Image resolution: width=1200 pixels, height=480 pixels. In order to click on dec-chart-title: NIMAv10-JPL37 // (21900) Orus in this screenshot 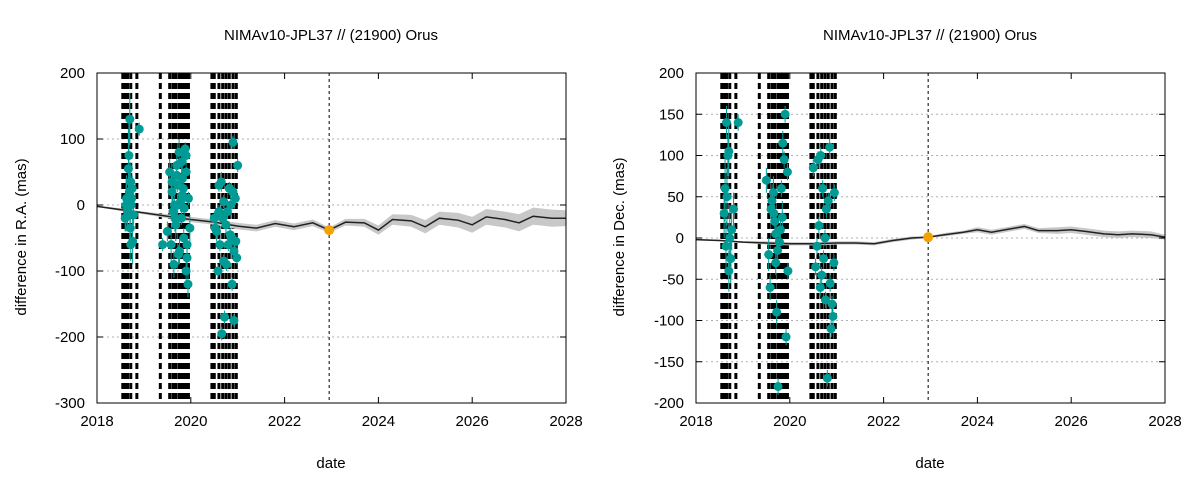, I will do `click(930, 35)`.